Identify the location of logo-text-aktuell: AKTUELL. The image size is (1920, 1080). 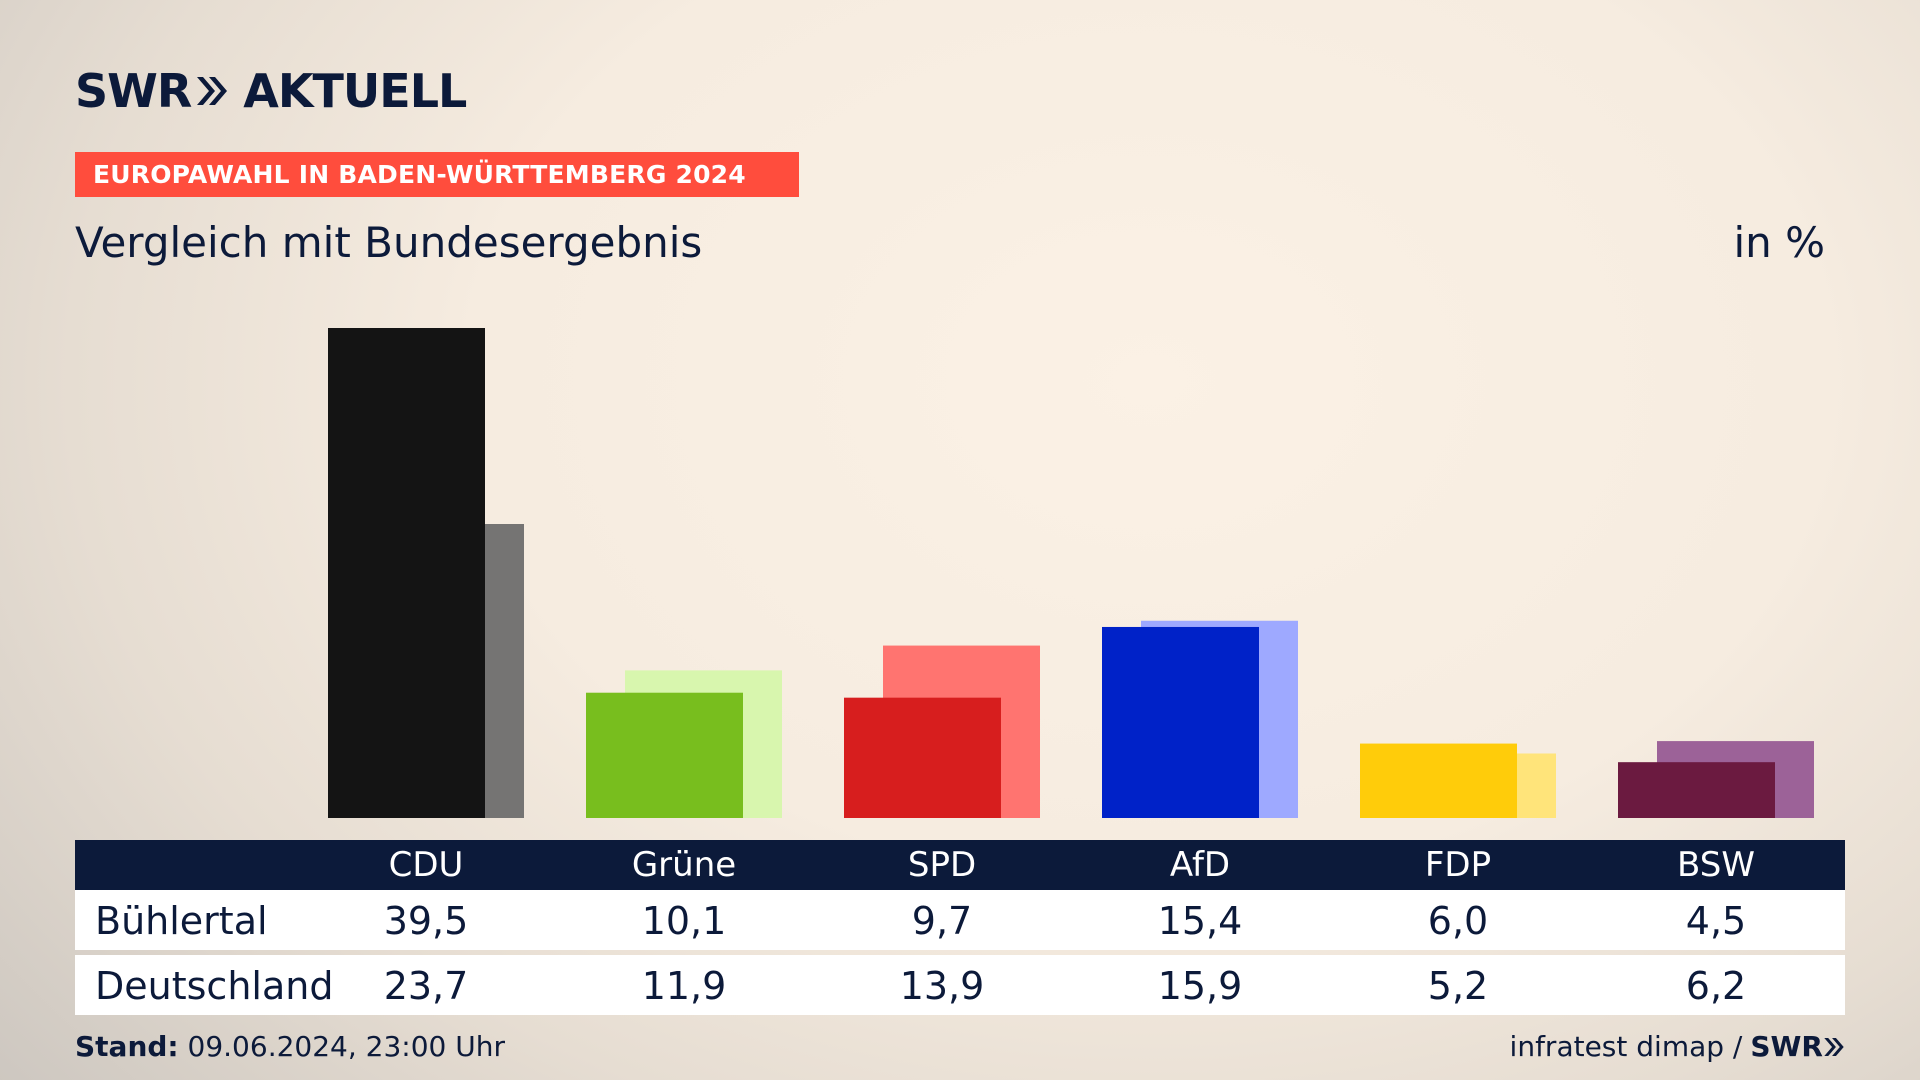
(355, 91).